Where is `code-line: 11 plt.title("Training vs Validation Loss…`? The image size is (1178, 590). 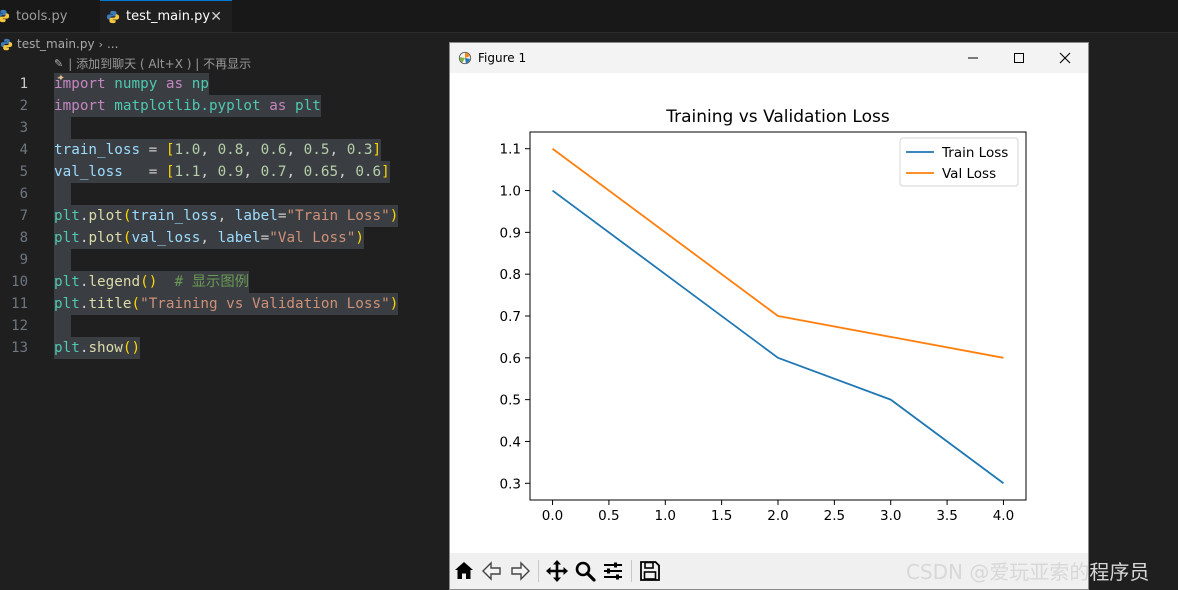
code-line: 11 plt.title("Training vs Validation Loss… is located at coordinates (220, 304).